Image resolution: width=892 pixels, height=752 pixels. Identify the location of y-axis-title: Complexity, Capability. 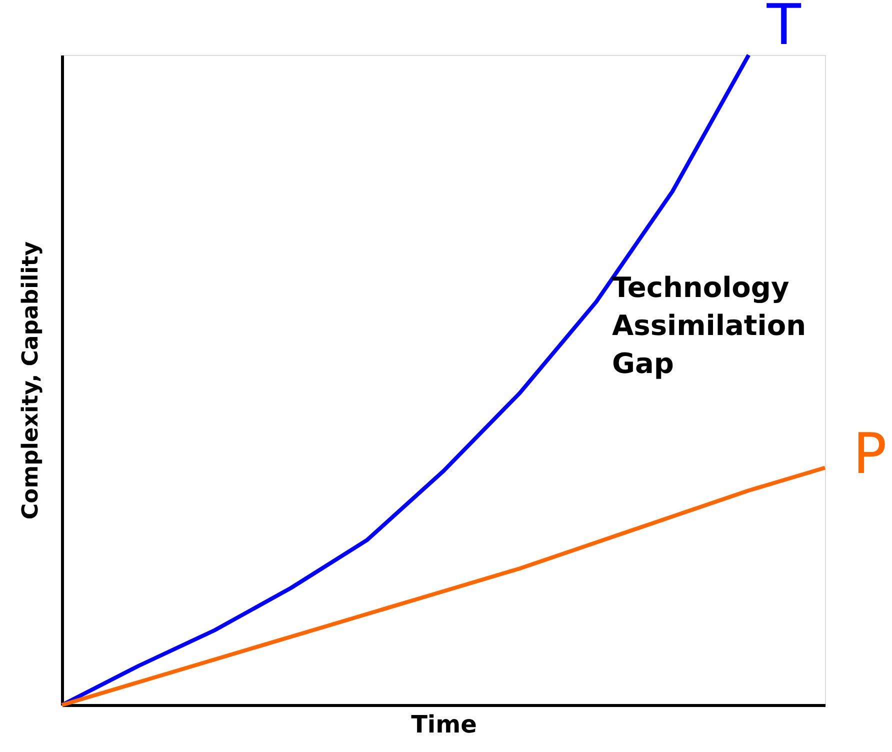
(31, 380).